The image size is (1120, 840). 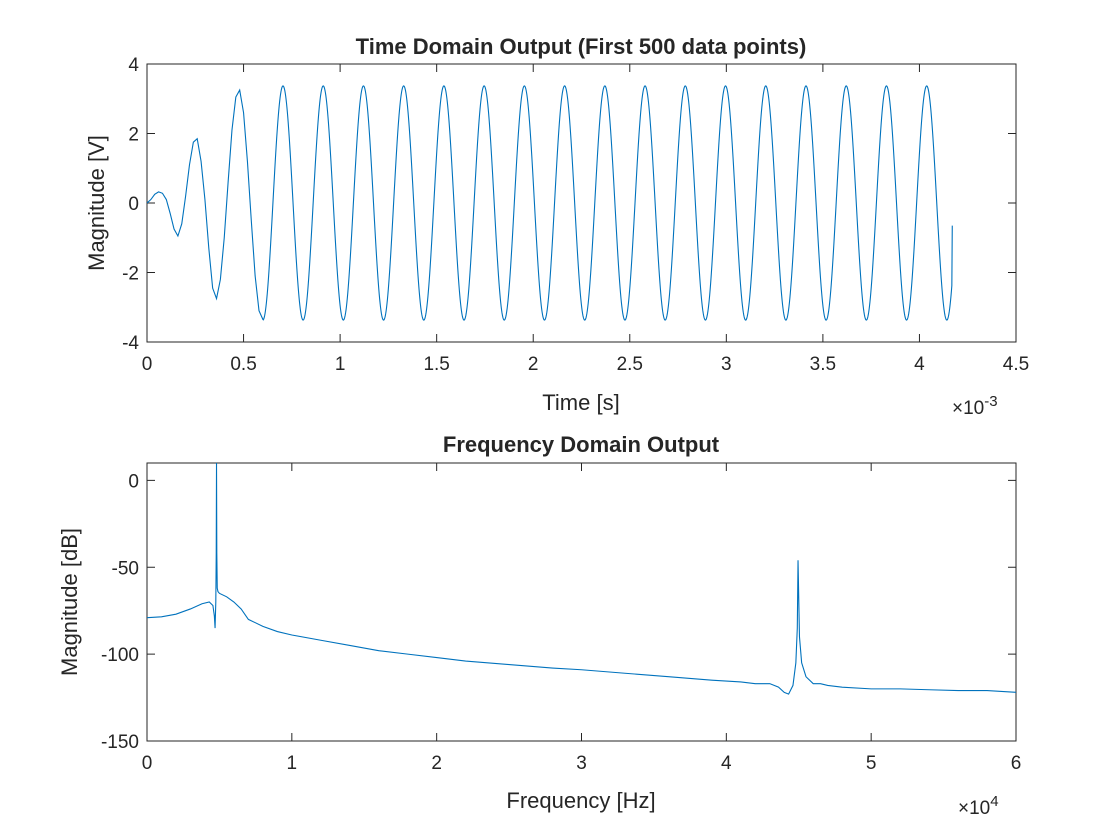 What do you see at coordinates (978, 806) in the screenshot?
I see `freq-x-exponent: ×10⁴` at bounding box center [978, 806].